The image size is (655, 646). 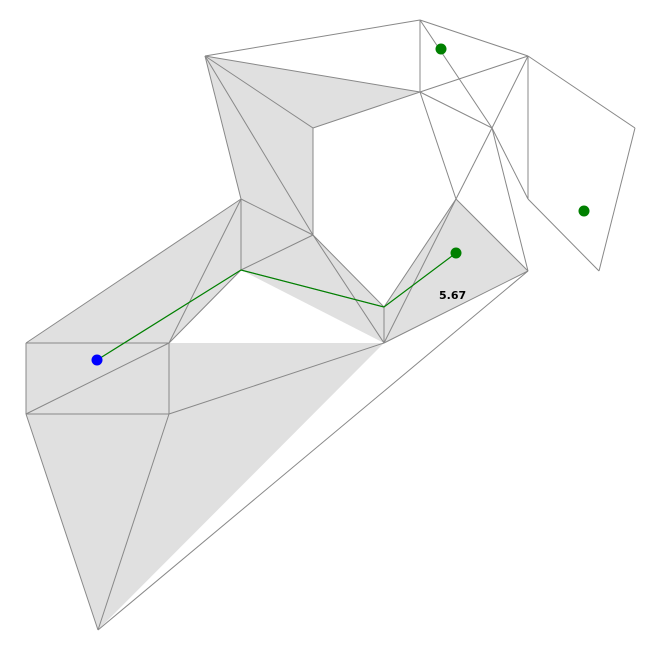 What do you see at coordinates (452, 295) in the screenshot?
I see `distance-label: 5.67` at bounding box center [452, 295].